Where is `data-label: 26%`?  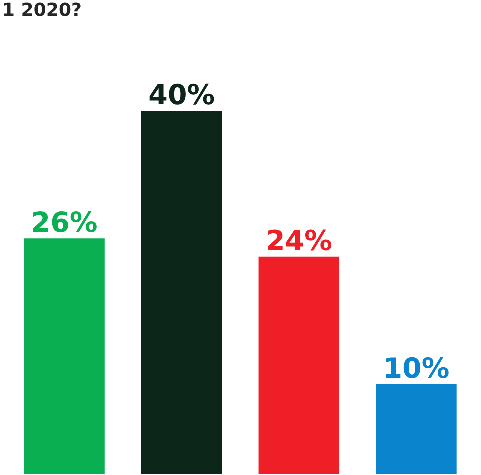
data-label: 26% is located at coordinates (65, 222).